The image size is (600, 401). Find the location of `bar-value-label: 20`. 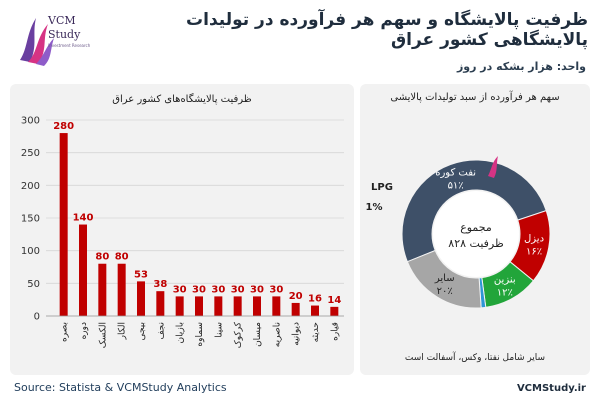

bar-value-label: 20 is located at coordinates (296, 296).